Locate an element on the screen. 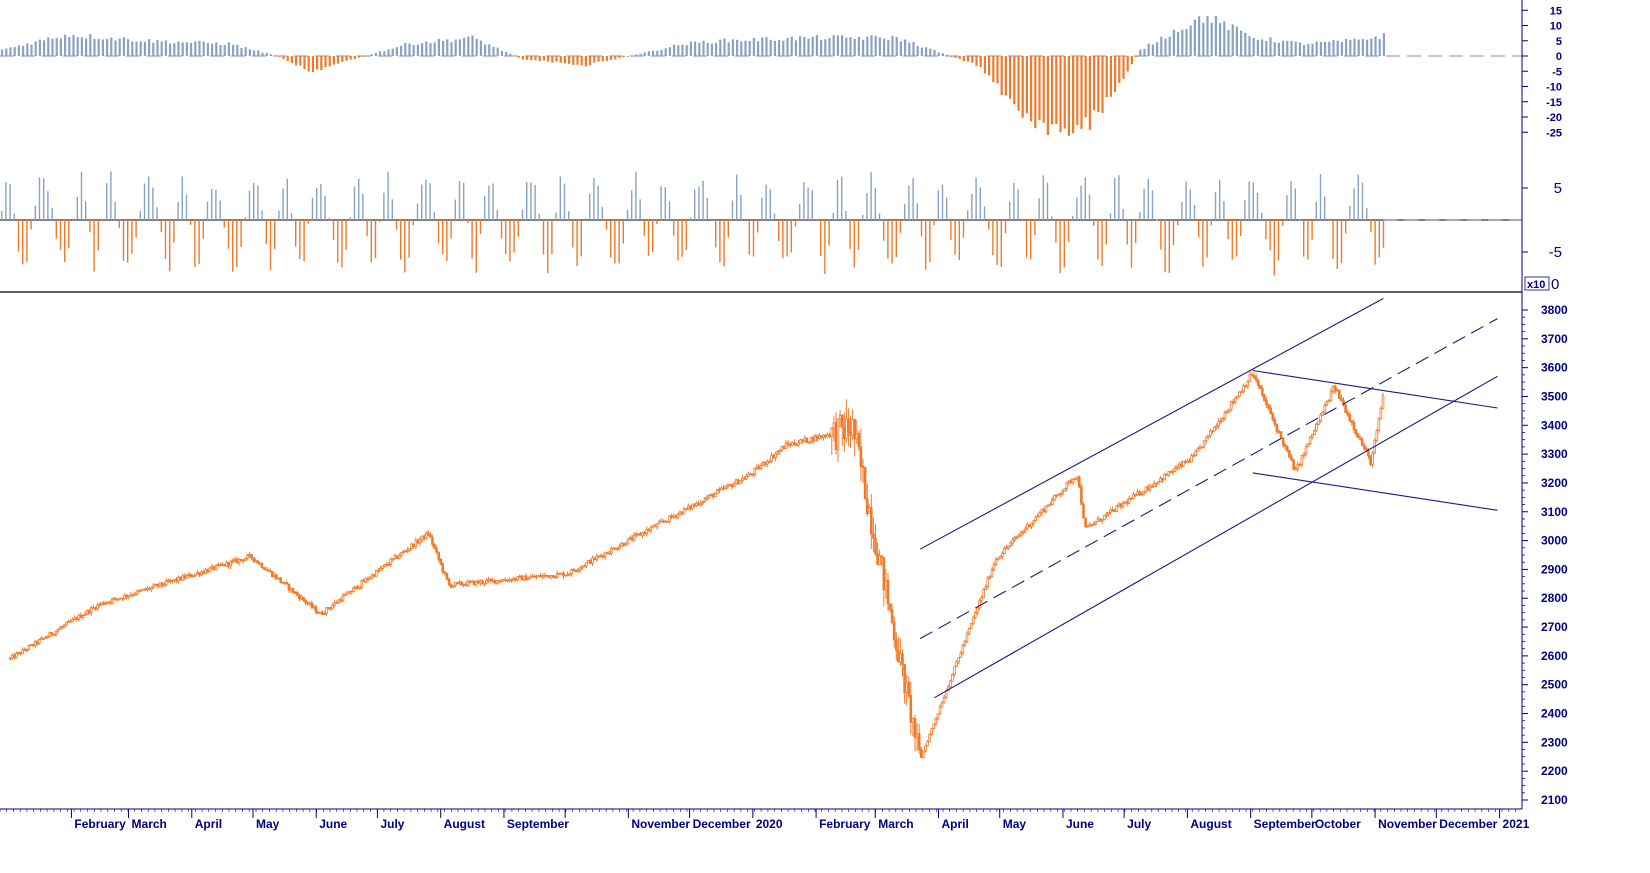 The width and height of the screenshot is (1650, 873). y-tick-label: 2500 is located at coordinates (1554, 685).